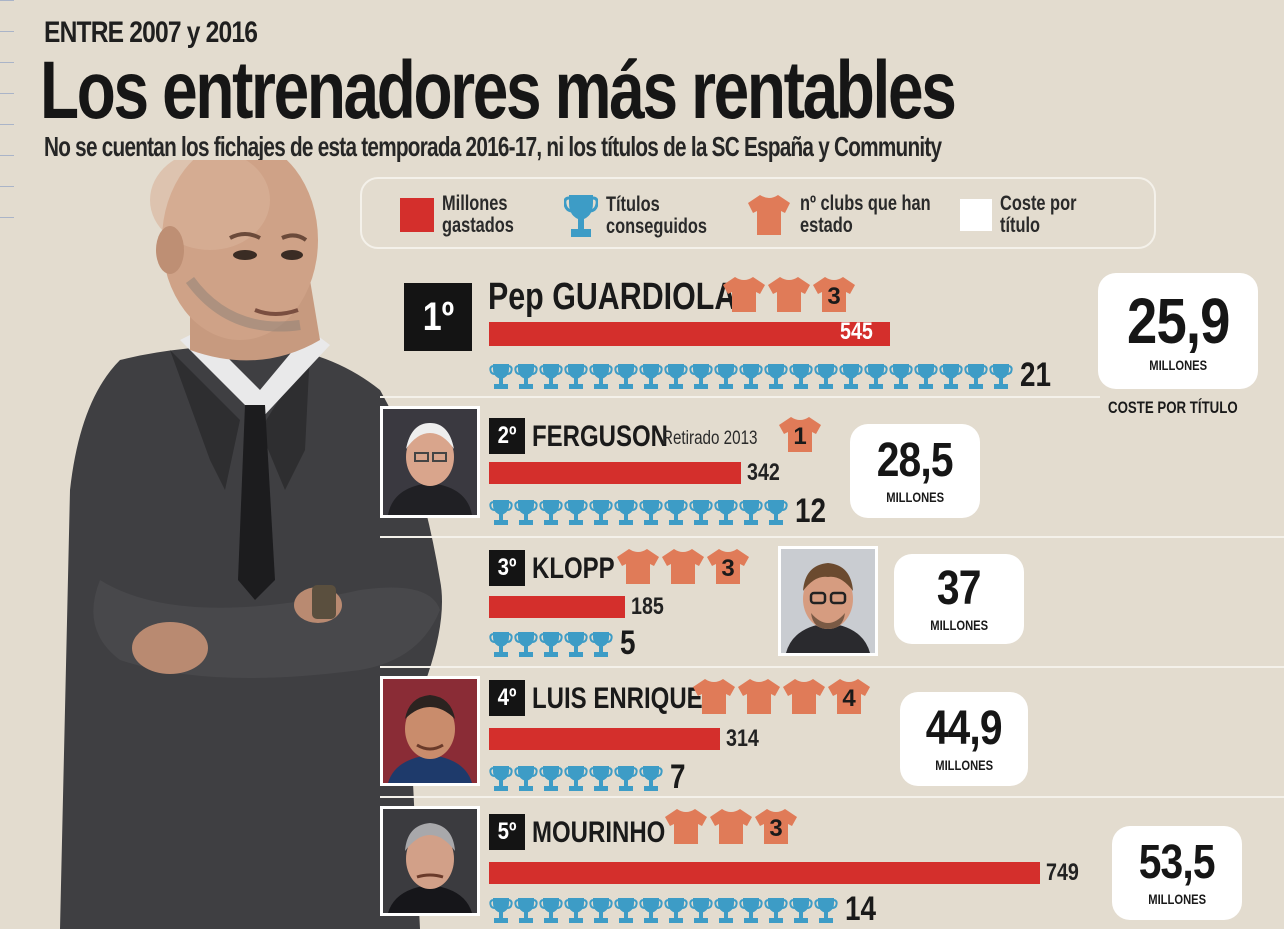 The image size is (1284, 929). I want to click on legend-swatch-red, so click(417, 215).